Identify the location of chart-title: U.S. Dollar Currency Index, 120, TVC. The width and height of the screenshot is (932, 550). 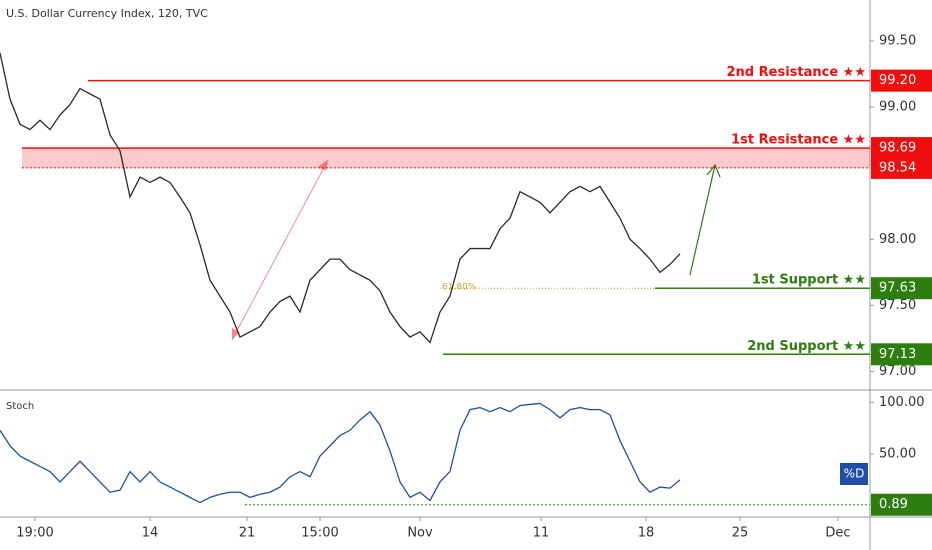
(107, 13).